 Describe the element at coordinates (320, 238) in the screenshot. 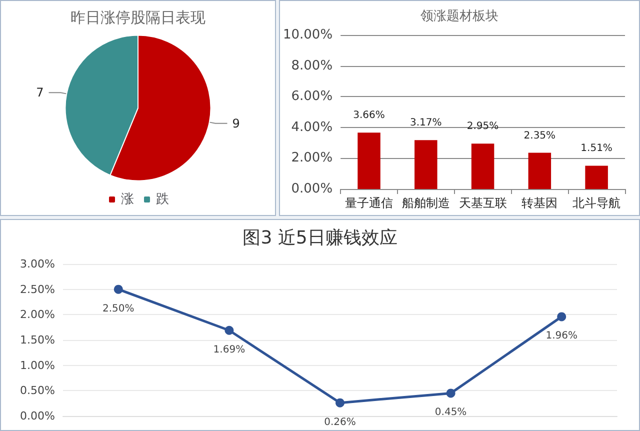

I see `chart-title: 图3 近5日赚钱效应` at that location.